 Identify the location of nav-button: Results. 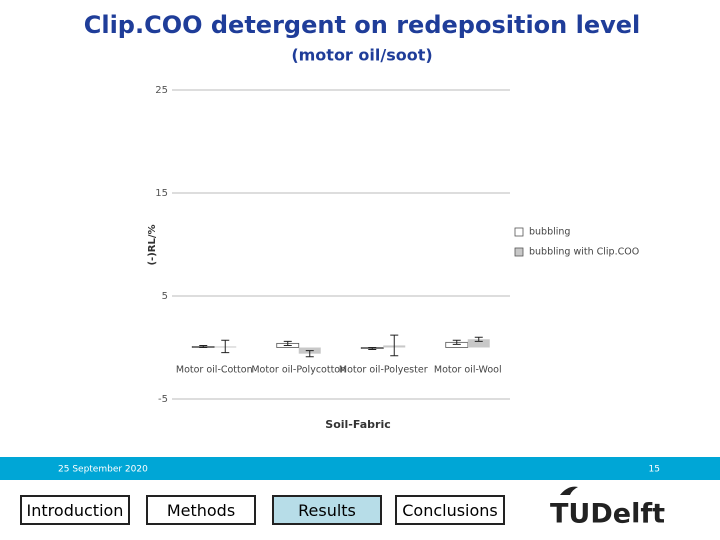
(327, 510).